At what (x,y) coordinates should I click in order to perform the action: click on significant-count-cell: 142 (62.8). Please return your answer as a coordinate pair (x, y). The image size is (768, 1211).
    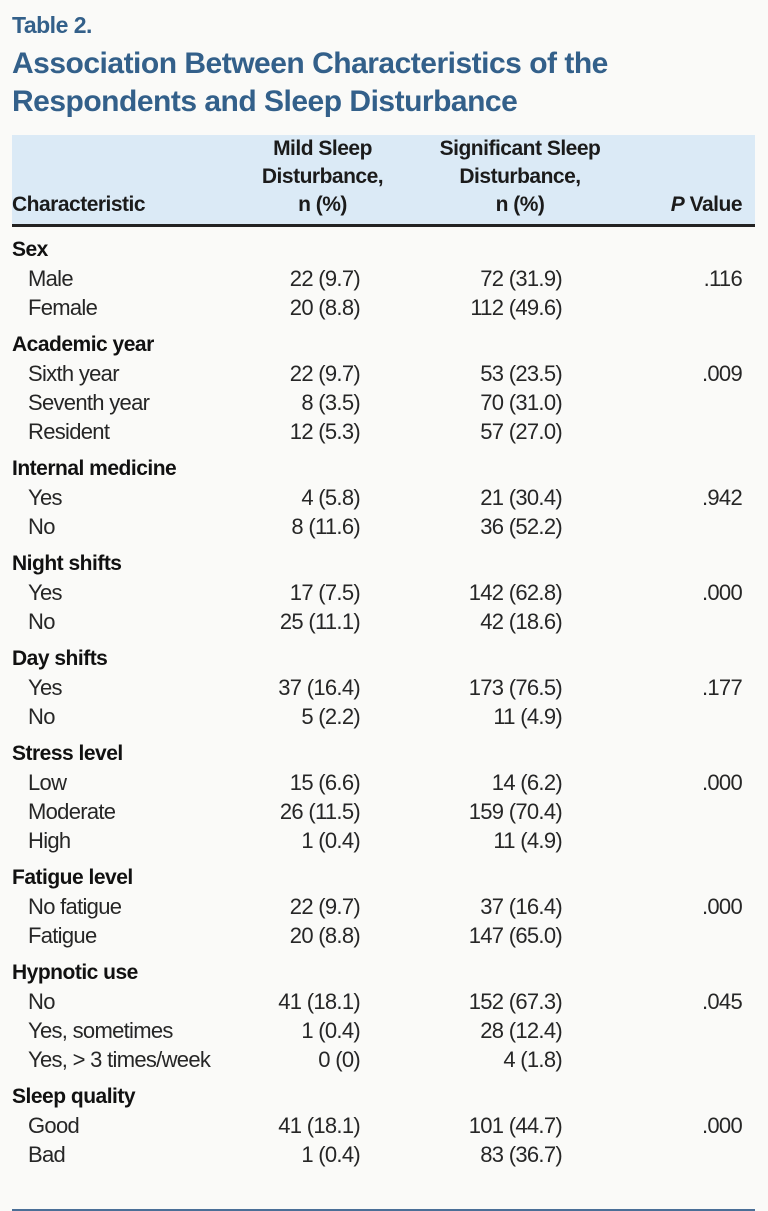
    Looking at the image, I should click on (515, 592).